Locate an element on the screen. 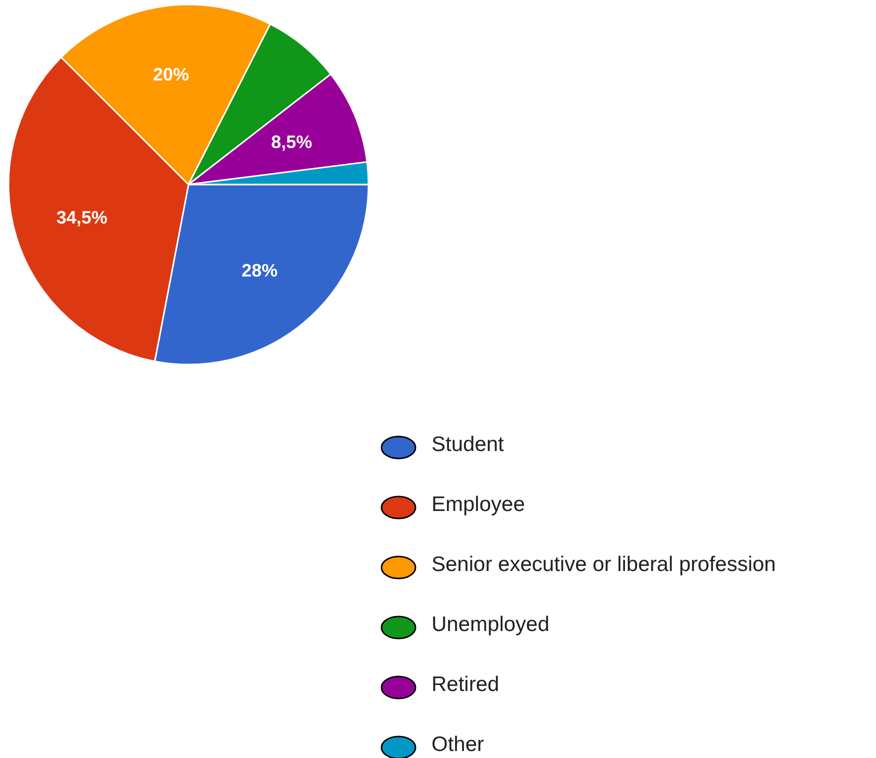 This screenshot has height=758, width=876. legend-label: Unemployed is located at coordinates (491, 624).